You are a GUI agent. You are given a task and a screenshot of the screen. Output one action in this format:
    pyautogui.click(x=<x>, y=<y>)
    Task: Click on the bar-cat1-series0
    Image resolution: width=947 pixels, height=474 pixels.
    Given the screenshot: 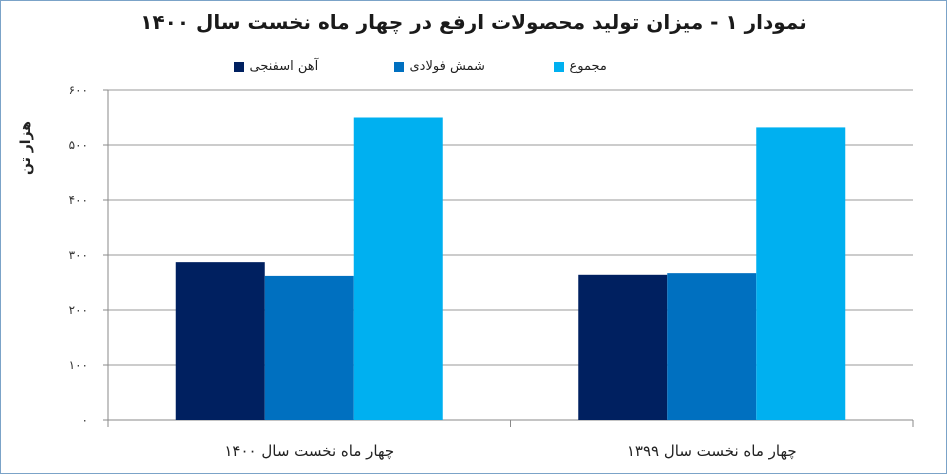 What is the action you would take?
    pyautogui.click(x=623, y=347)
    